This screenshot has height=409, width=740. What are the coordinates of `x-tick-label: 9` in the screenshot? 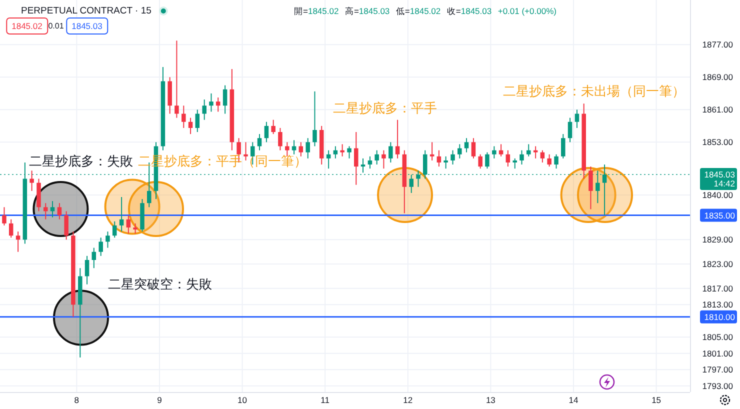 It's located at (159, 400).